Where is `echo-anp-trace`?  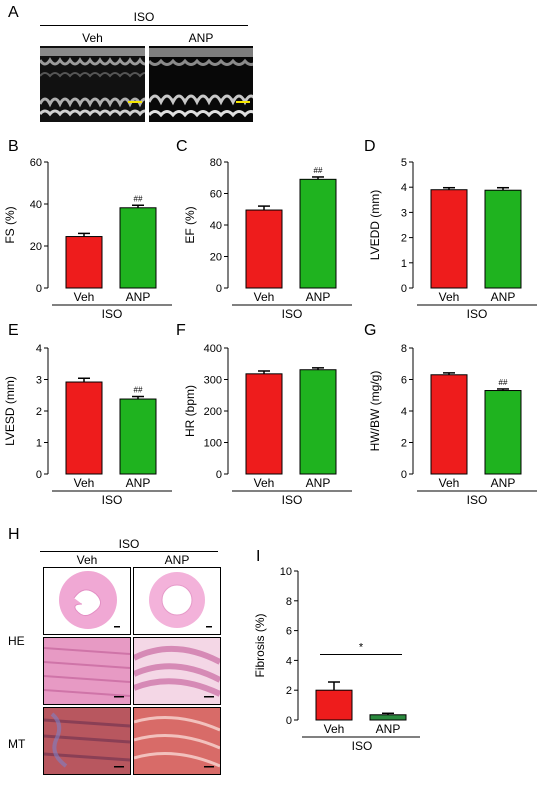
echo-anp-trace is located at coordinates (201, 84).